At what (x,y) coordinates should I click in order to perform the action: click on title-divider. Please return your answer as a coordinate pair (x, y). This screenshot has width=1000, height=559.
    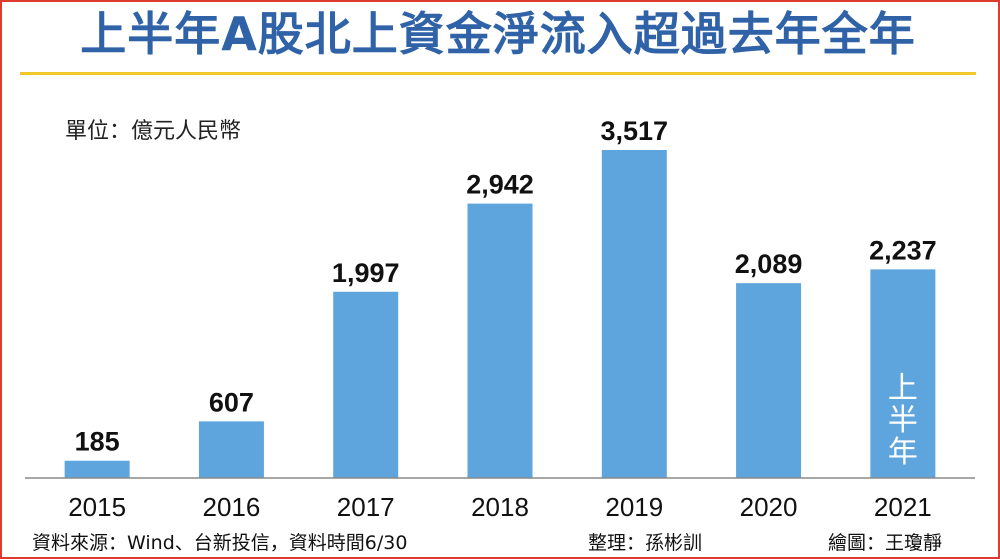
    Looking at the image, I should click on (498, 73).